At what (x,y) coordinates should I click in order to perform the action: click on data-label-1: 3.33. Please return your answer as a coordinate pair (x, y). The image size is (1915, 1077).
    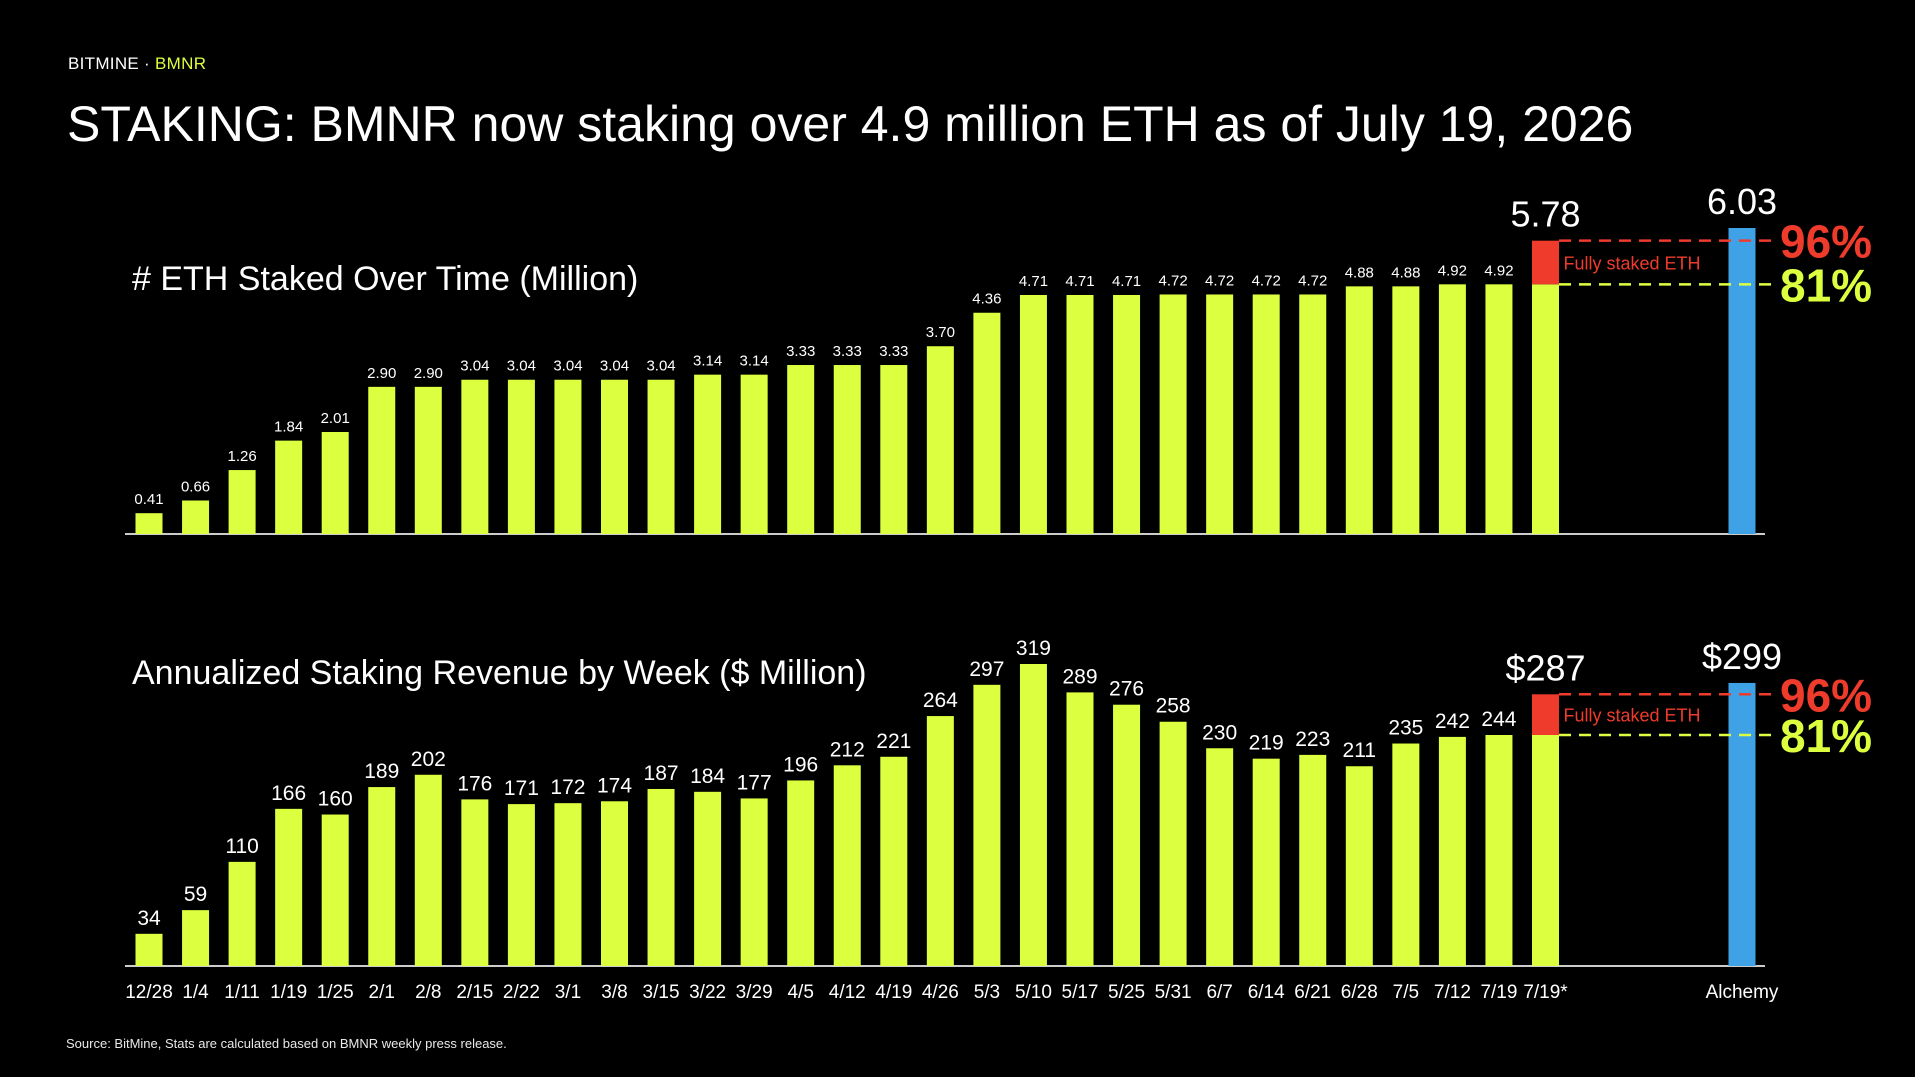
    Looking at the image, I should click on (800, 351).